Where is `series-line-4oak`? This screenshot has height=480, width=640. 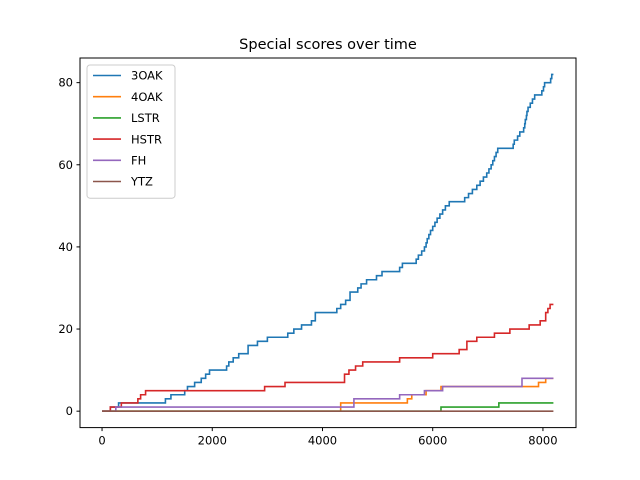 series-line-4oak is located at coordinates (328, 394).